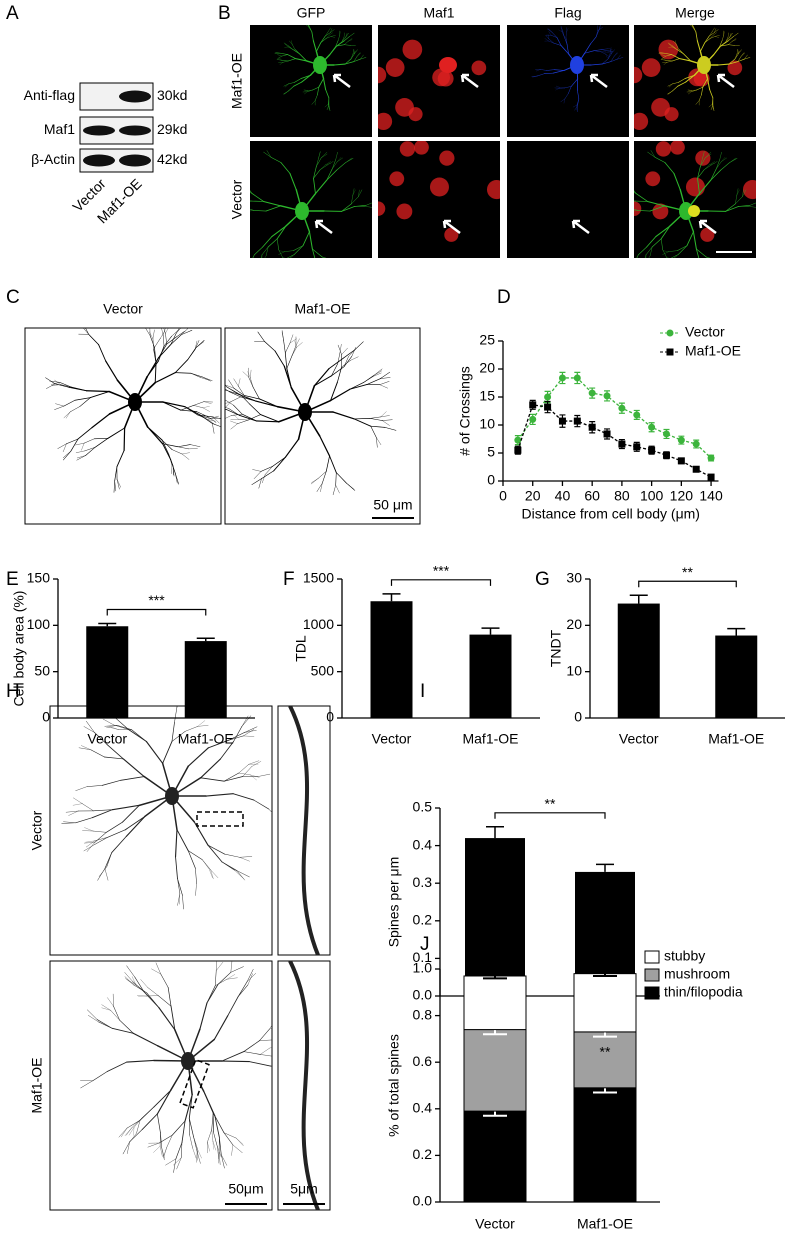 This screenshot has width=795, height=1236. I want to click on row-label: Maf1-OE, so click(237, 81).